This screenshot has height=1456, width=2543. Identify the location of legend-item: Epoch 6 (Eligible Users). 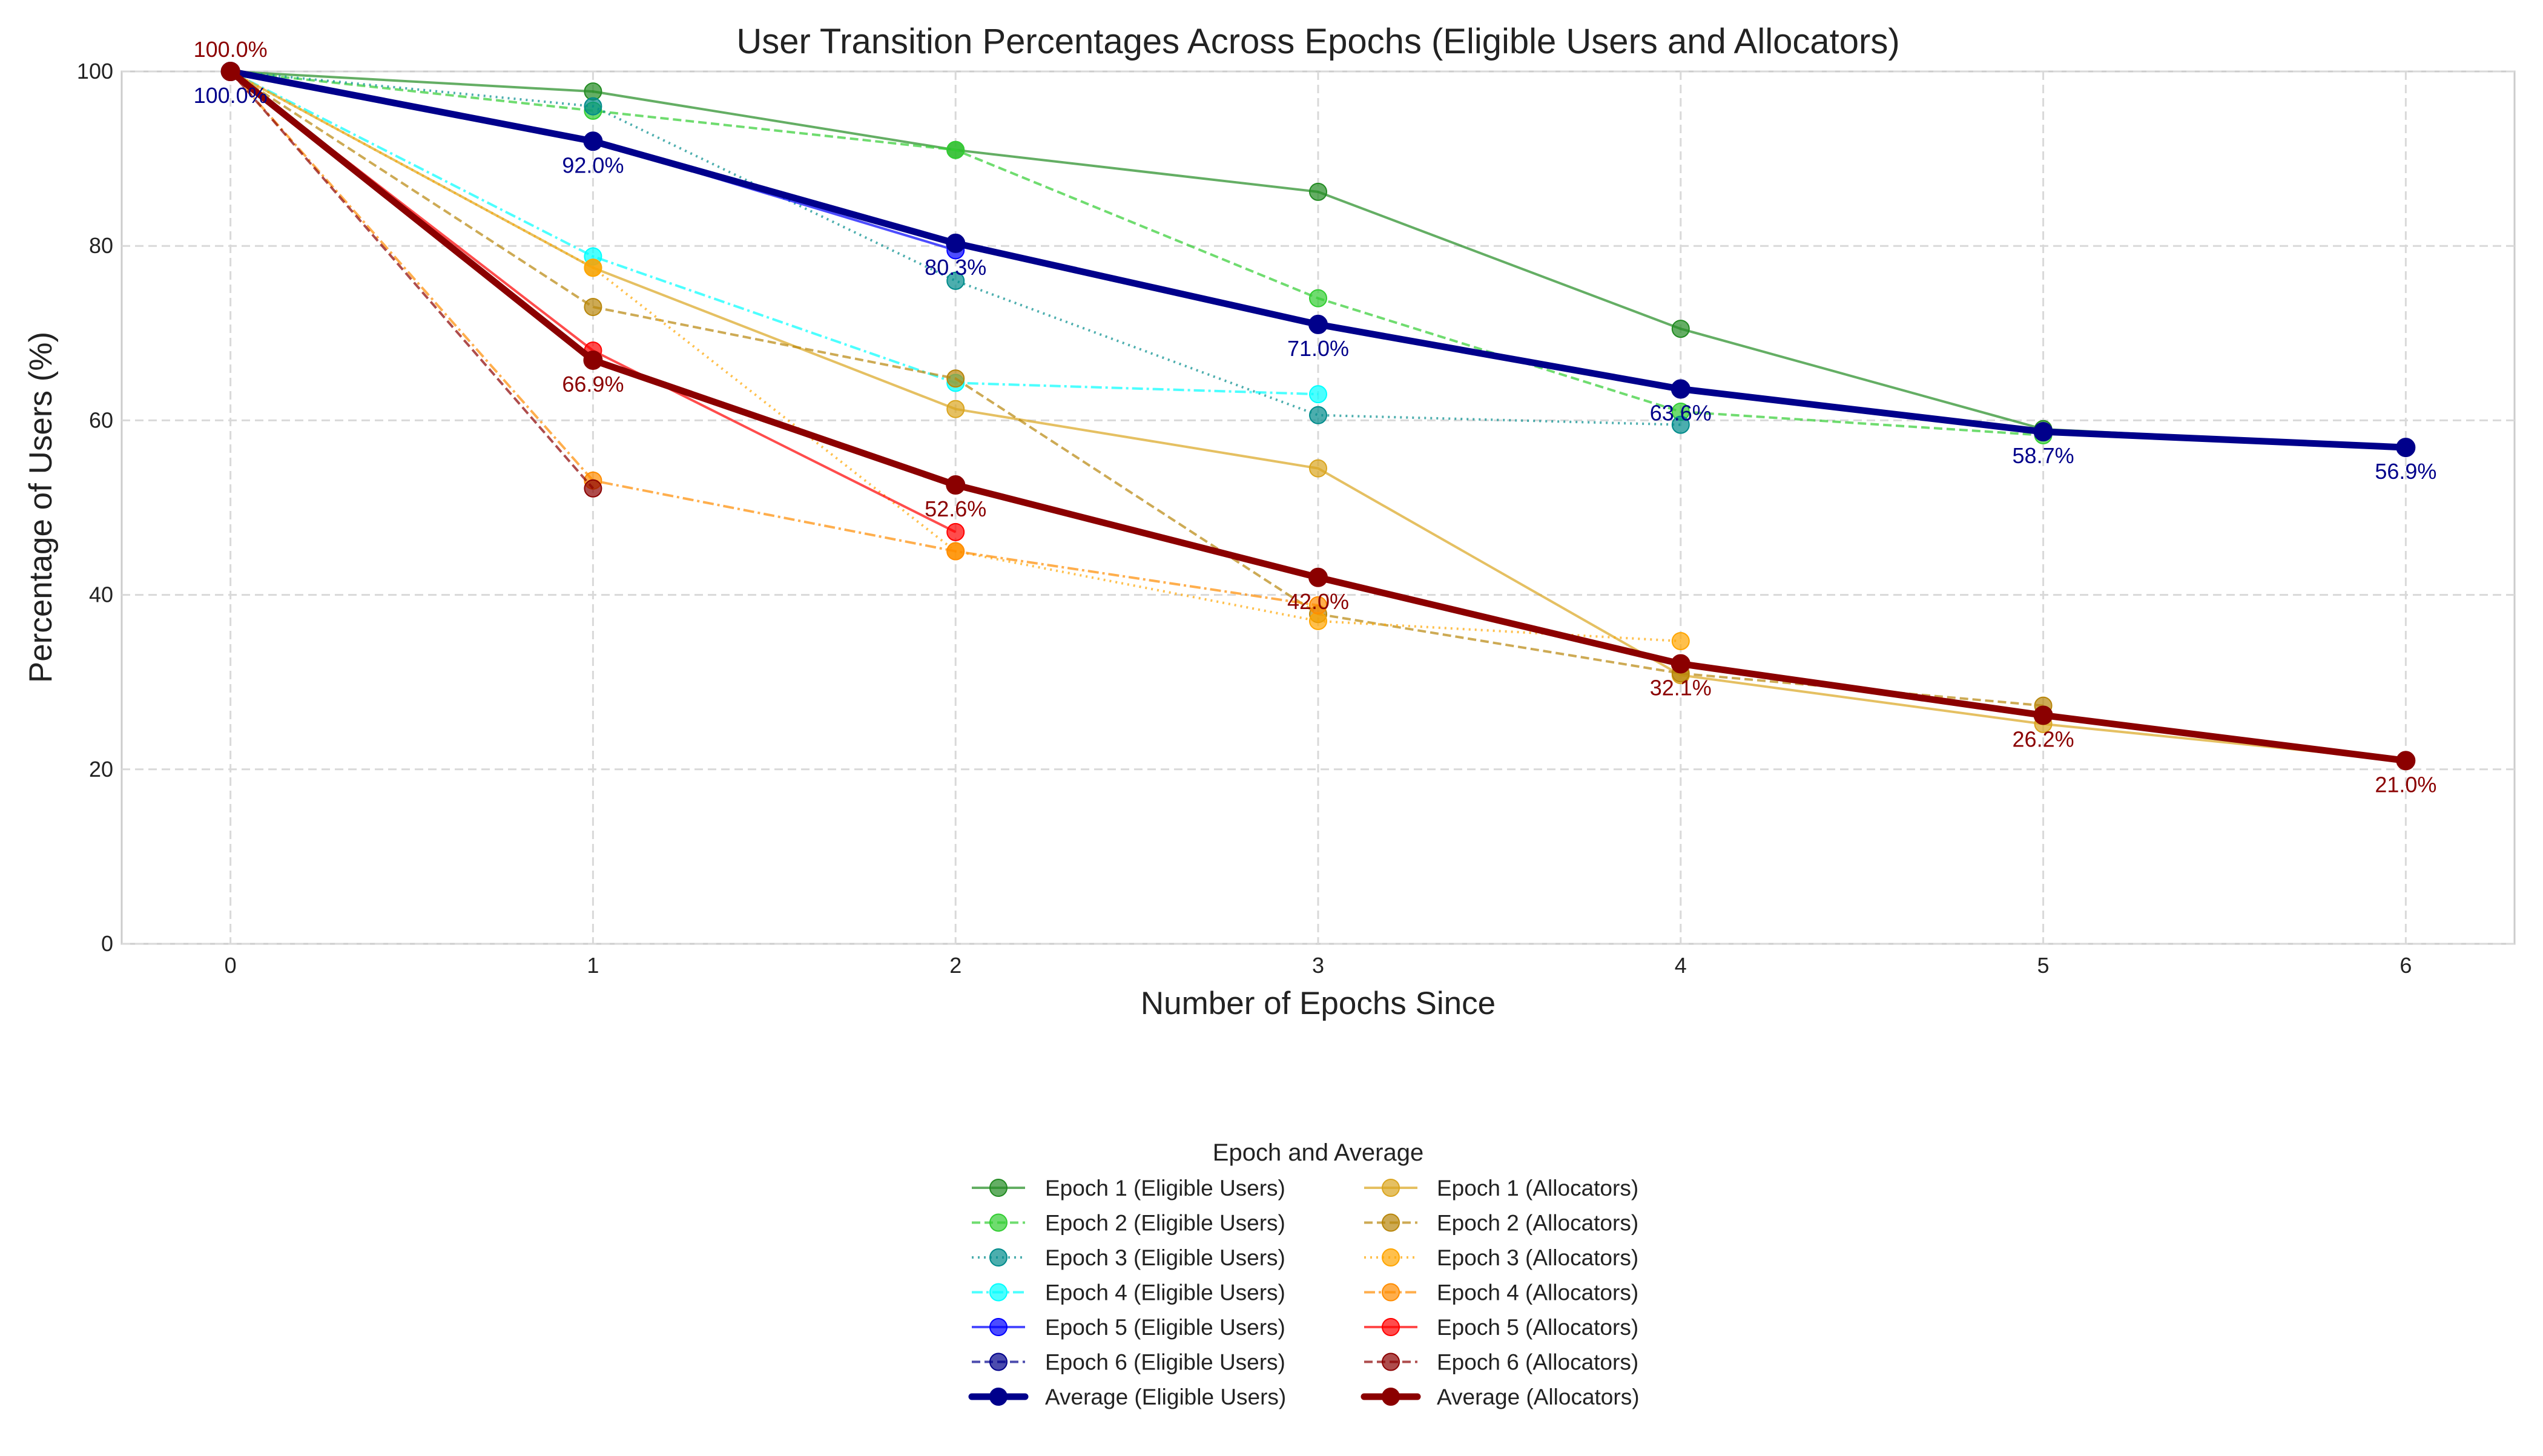
(1128, 1363).